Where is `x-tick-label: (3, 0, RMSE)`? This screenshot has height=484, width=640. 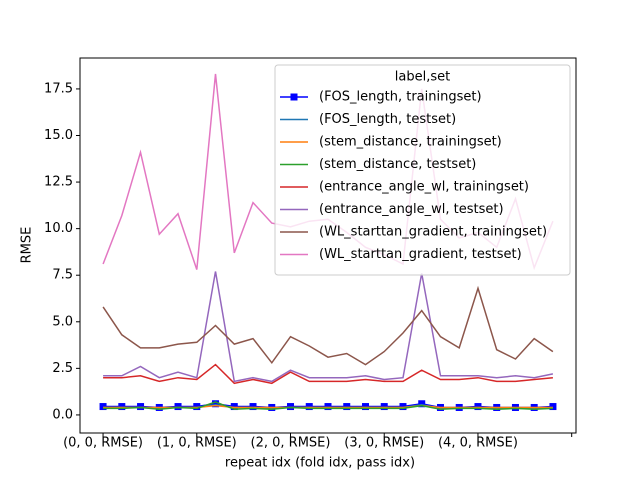
x-tick-label: (3, 0, RMSE) is located at coordinates (384, 443).